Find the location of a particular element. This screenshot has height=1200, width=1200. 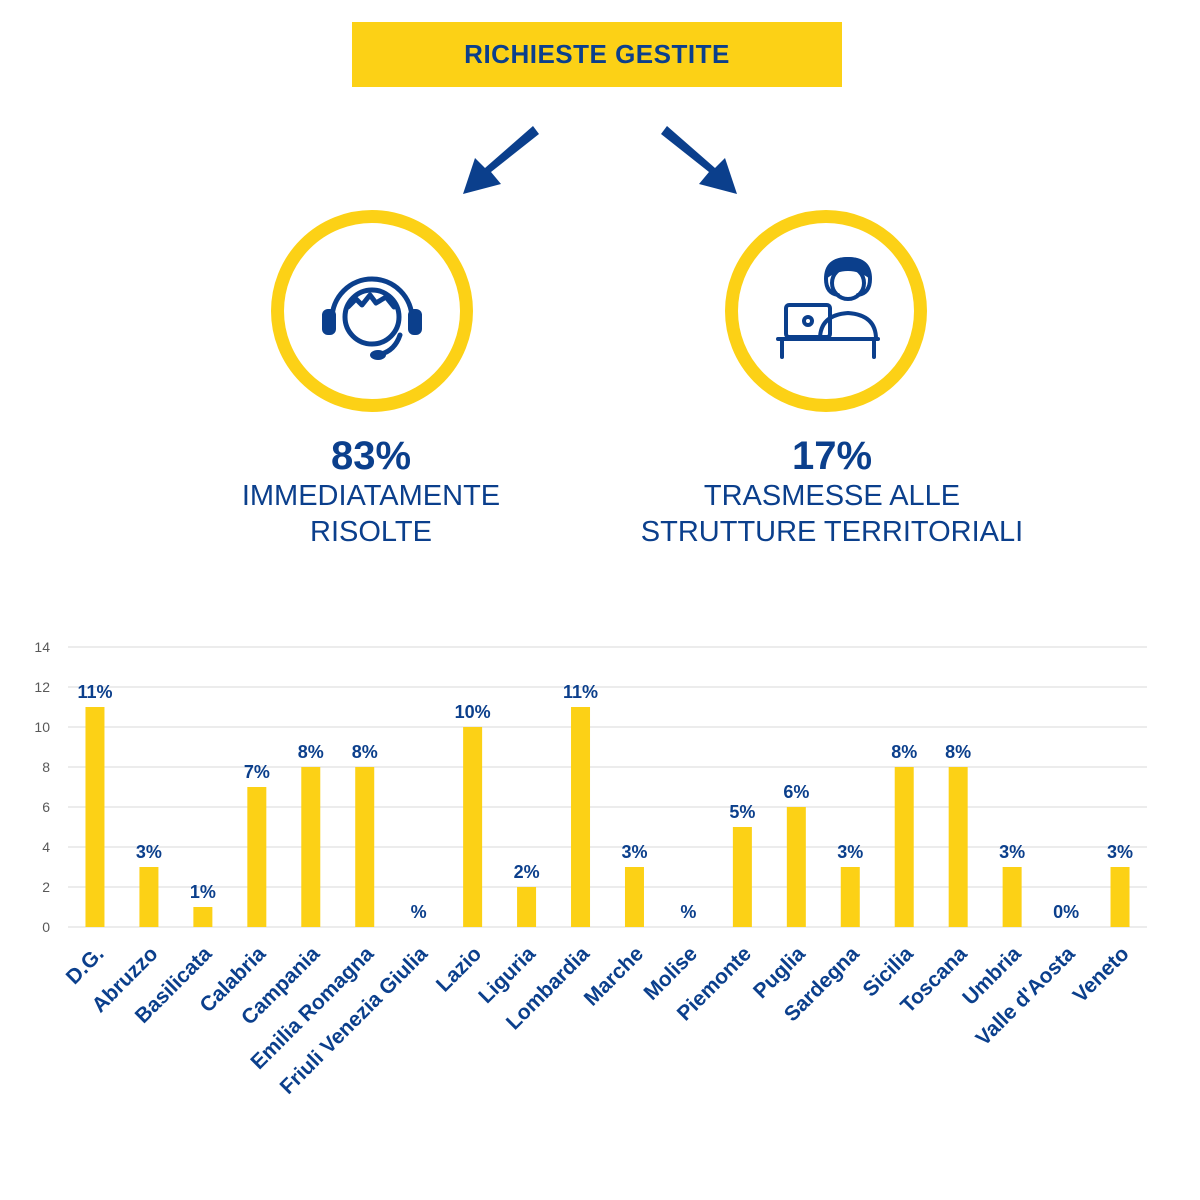

resolved-label-line1: IMMEDIATAMENTE is located at coordinates (371, 496).